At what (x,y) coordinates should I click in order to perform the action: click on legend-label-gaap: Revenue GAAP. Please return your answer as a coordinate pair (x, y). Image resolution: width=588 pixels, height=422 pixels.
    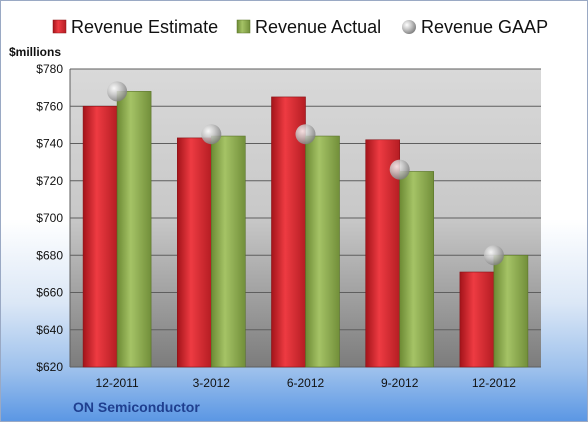
    Looking at the image, I should click on (484, 27).